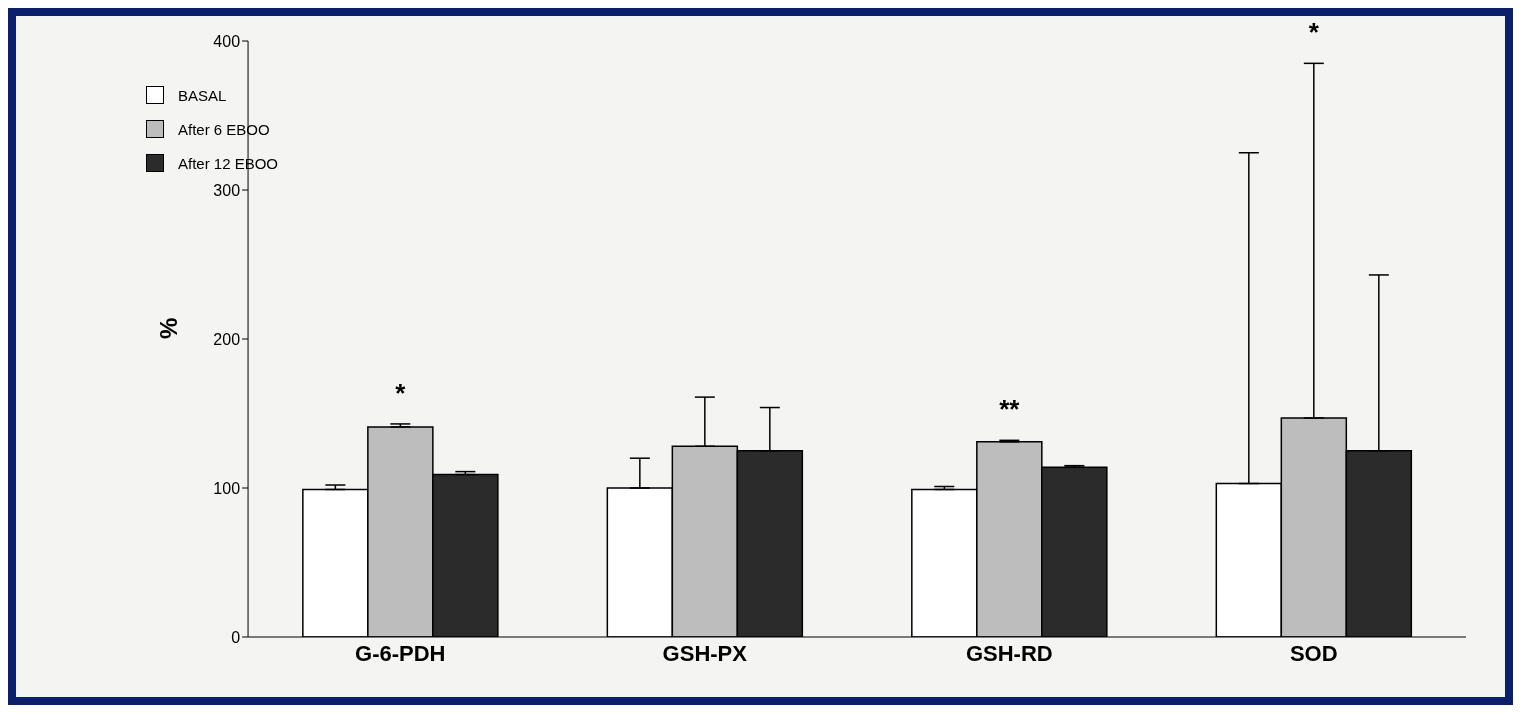 Image resolution: width=1523 pixels, height=713 pixels. What do you see at coordinates (227, 41) in the screenshot?
I see `y-tick-label: 400` at bounding box center [227, 41].